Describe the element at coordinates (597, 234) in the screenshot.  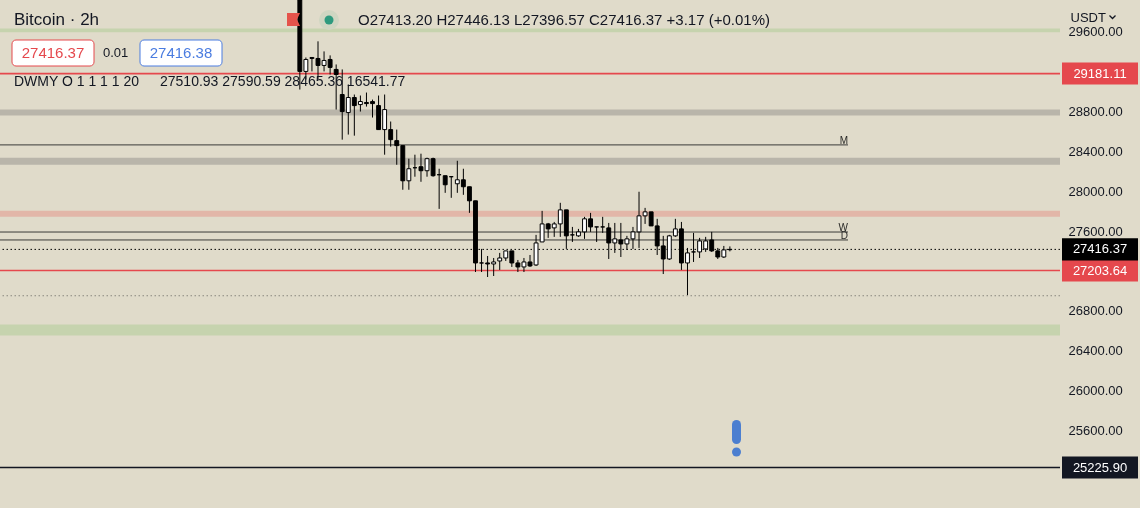
I see `candlestick` at that location.